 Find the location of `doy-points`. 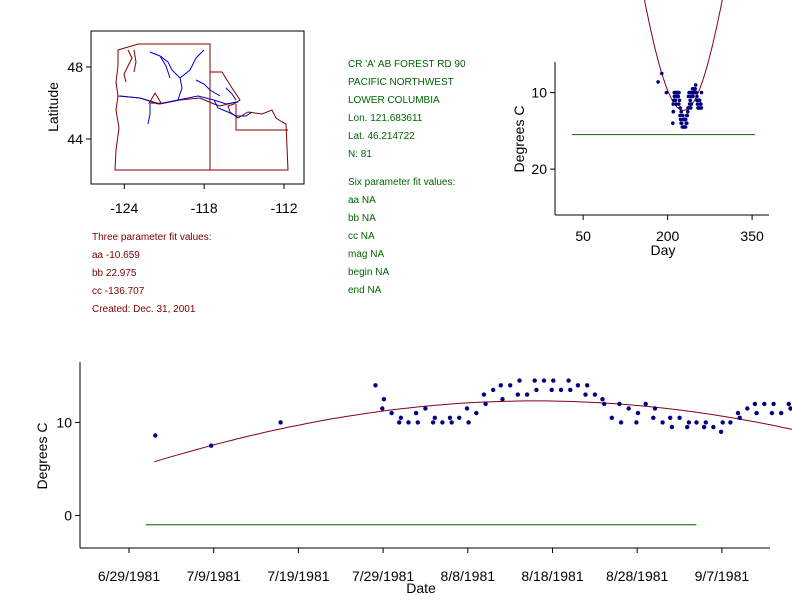

doy-points is located at coordinates (680, 100).